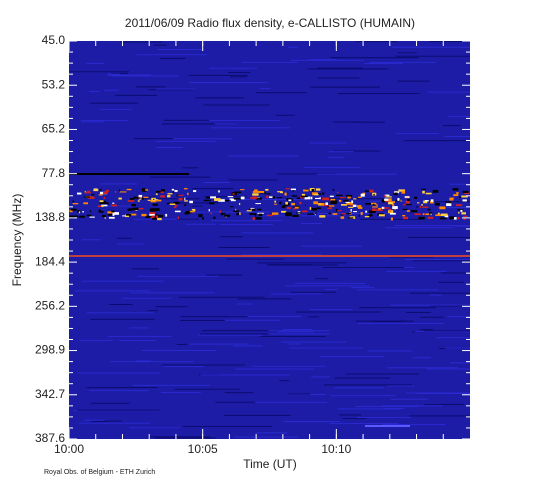 This screenshot has height=480, width=540. I want to click on y-tick-label: 65.2, so click(54, 129).